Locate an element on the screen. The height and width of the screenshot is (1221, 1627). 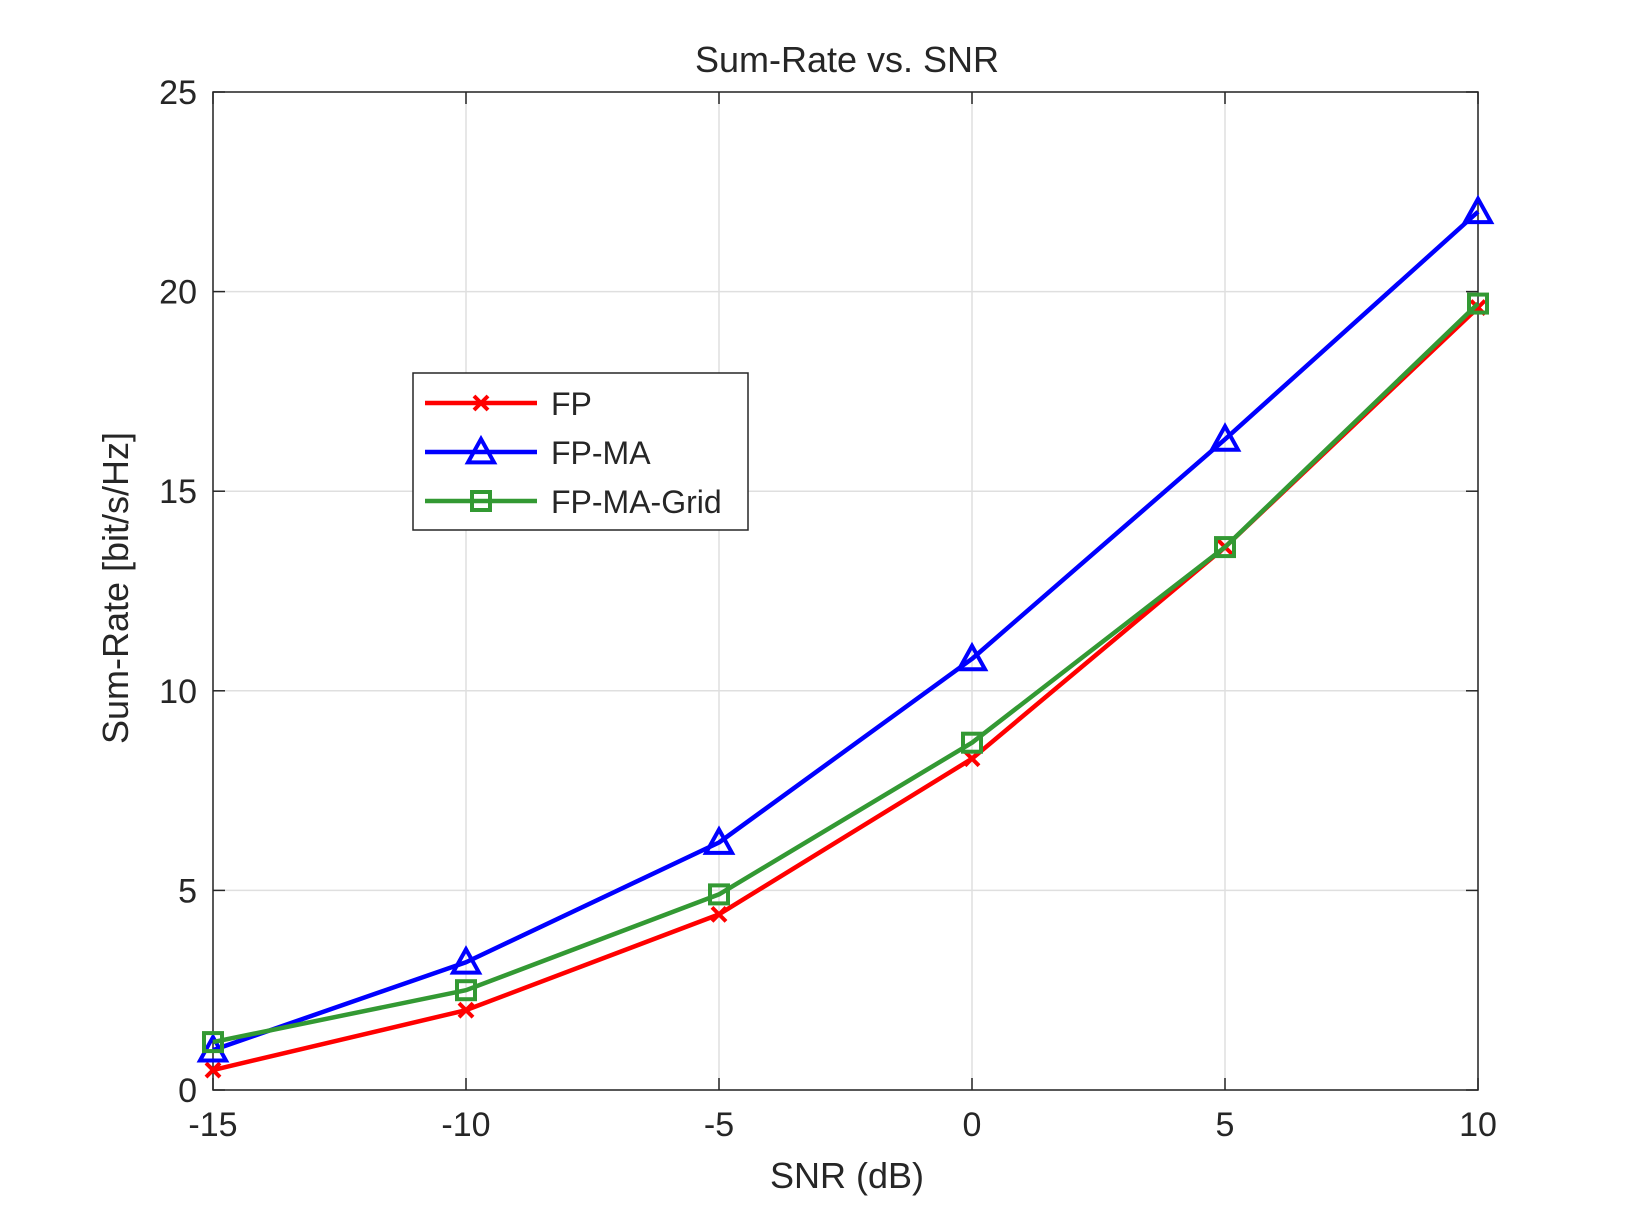
y-tick-label: 20 is located at coordinates (178, 293).